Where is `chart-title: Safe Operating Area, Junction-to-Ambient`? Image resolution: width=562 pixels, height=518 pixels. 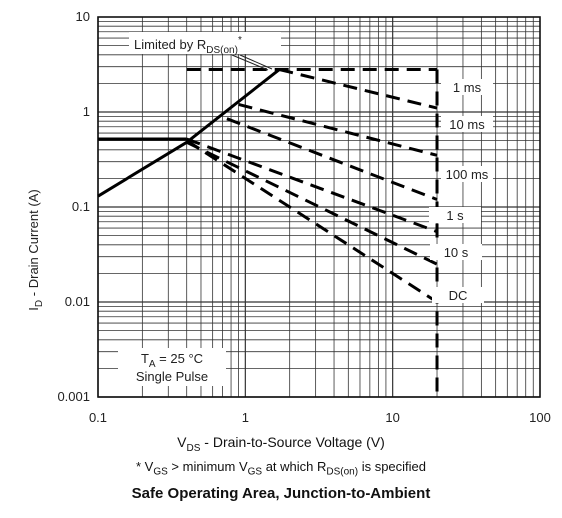 chart-title: Safe Operating Area, Junction-to-Ambient is located at coordinates (281, 493).